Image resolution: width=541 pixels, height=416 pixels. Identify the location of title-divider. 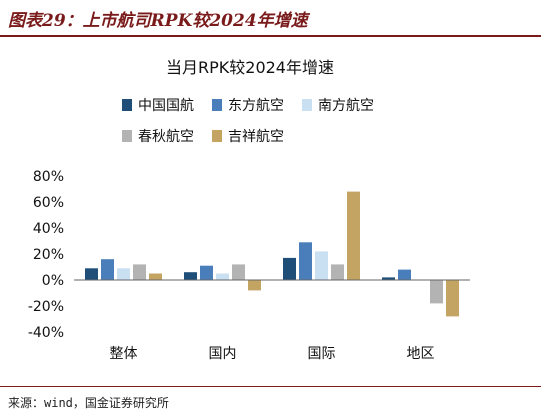
(270, 36).